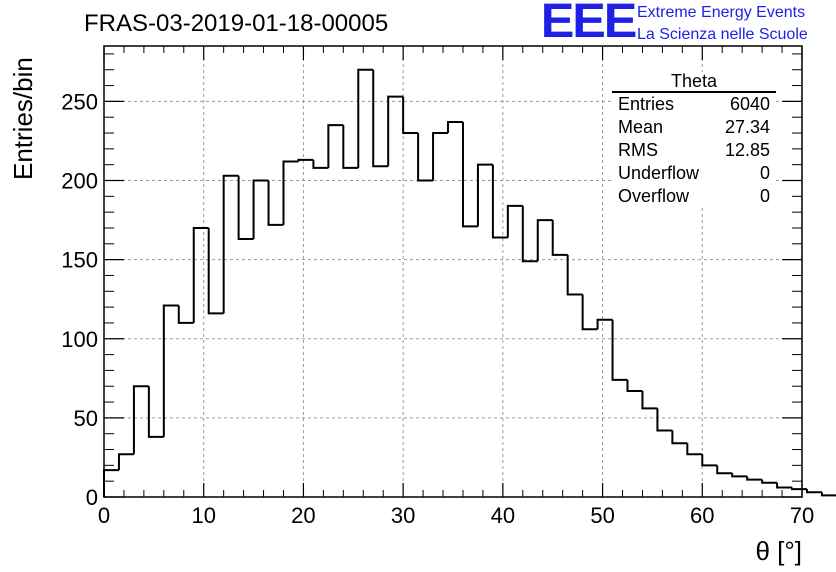 This screenshot has height=572, width=836. Describe the element at coordinates (722, 34) in the screenshot. I see `logo-text-line2: La Scienza nelle Scuole` at that location.